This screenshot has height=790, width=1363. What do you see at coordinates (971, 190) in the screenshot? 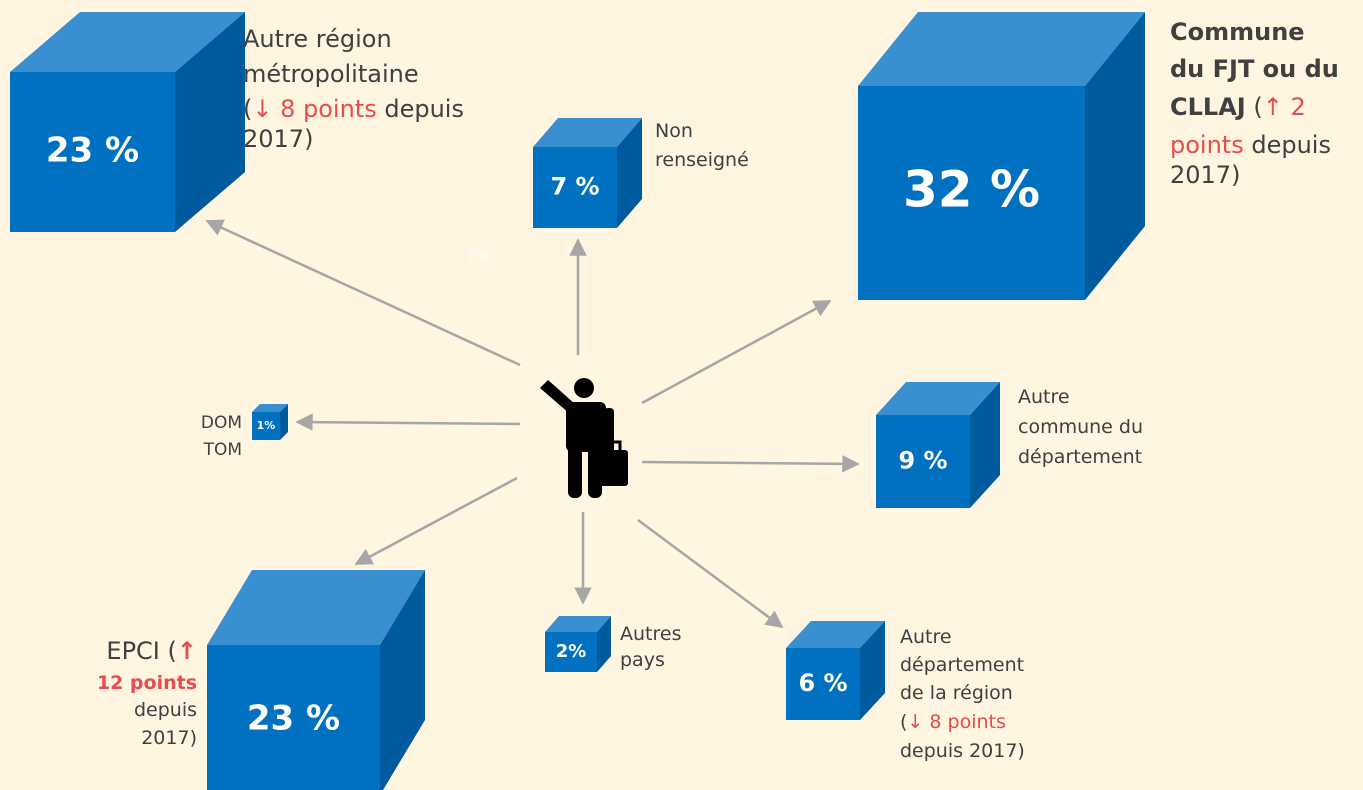
I see `cube-value: 32 %` at bounding box center [971, 190].